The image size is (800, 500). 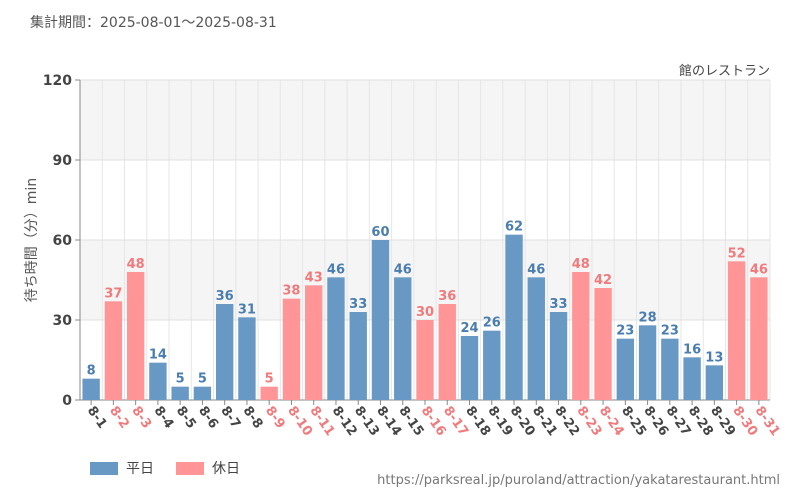 I want to click on value-label: 43, so click(x=314, y=277).